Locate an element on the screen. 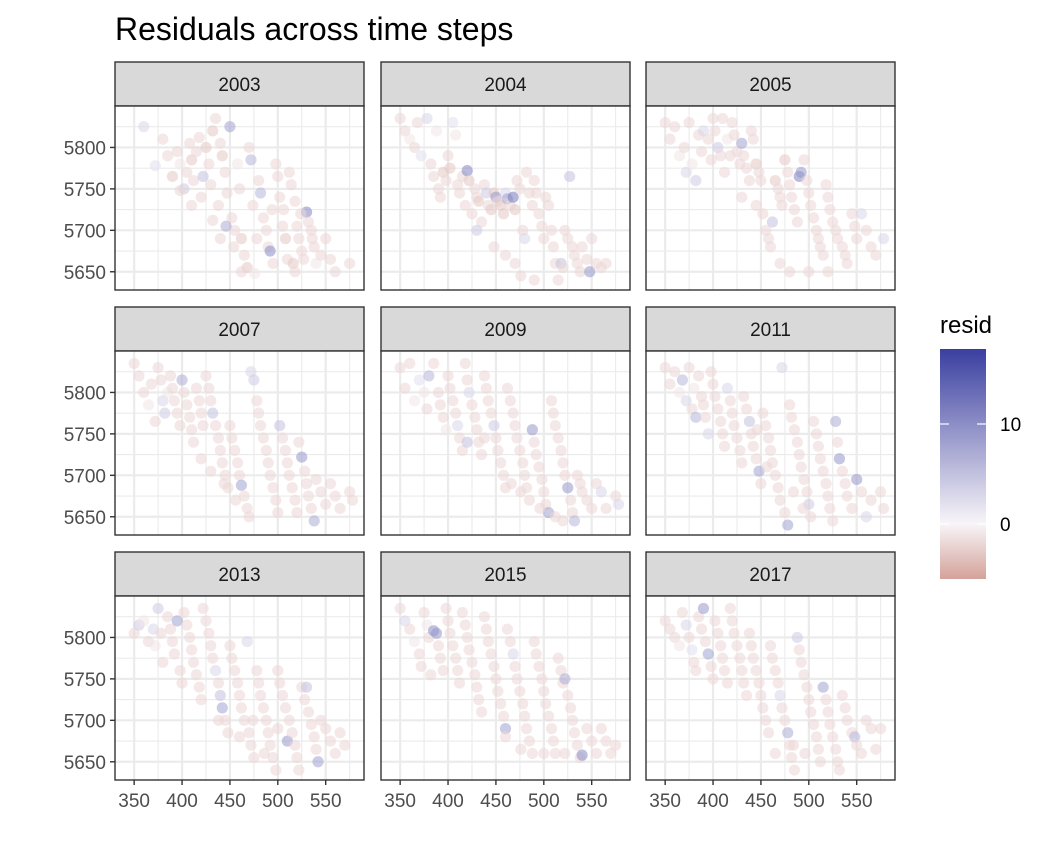  y-tick-label: 5800 is located at coordinates (85, 148).